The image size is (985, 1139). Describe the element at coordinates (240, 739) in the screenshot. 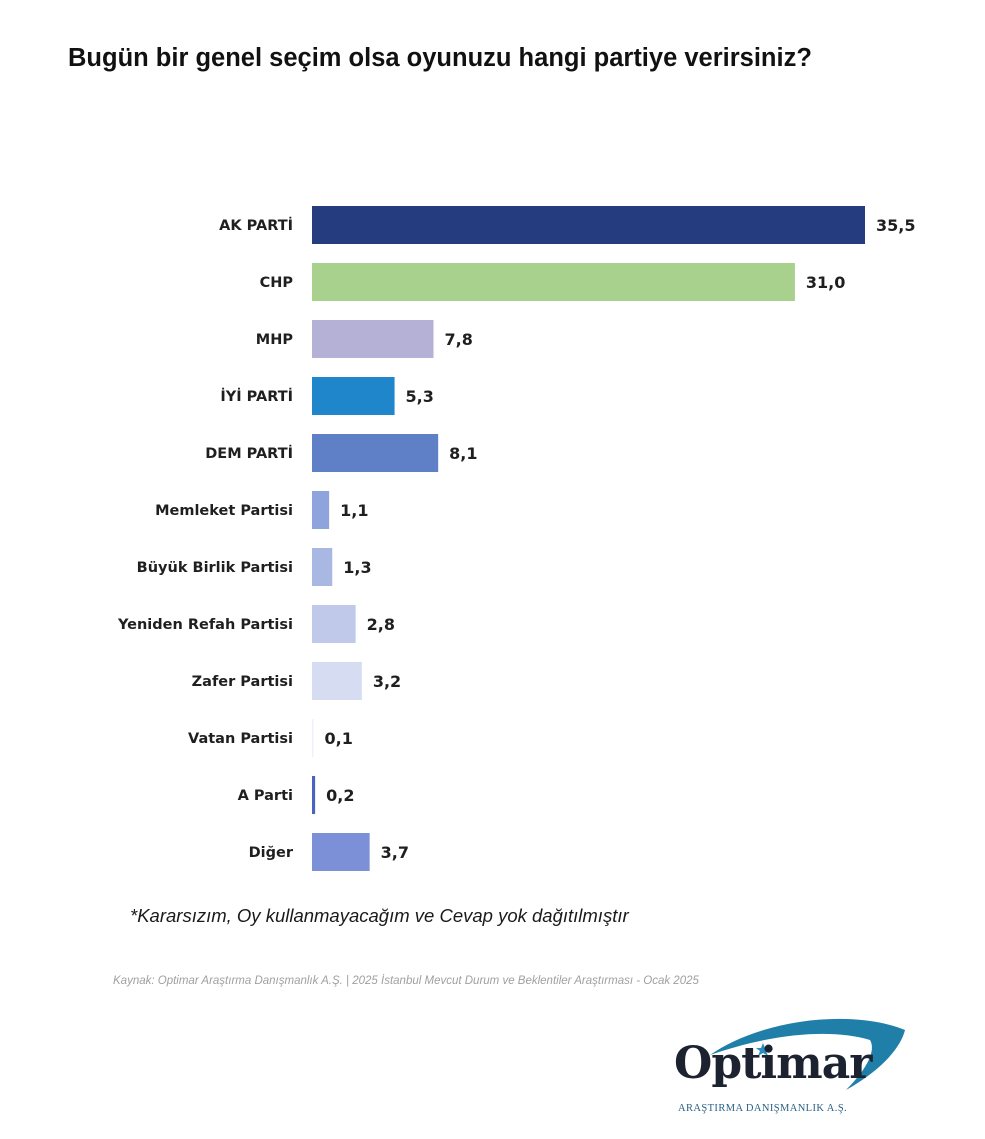

I see `category-label: Vatan Partisi` at that location.